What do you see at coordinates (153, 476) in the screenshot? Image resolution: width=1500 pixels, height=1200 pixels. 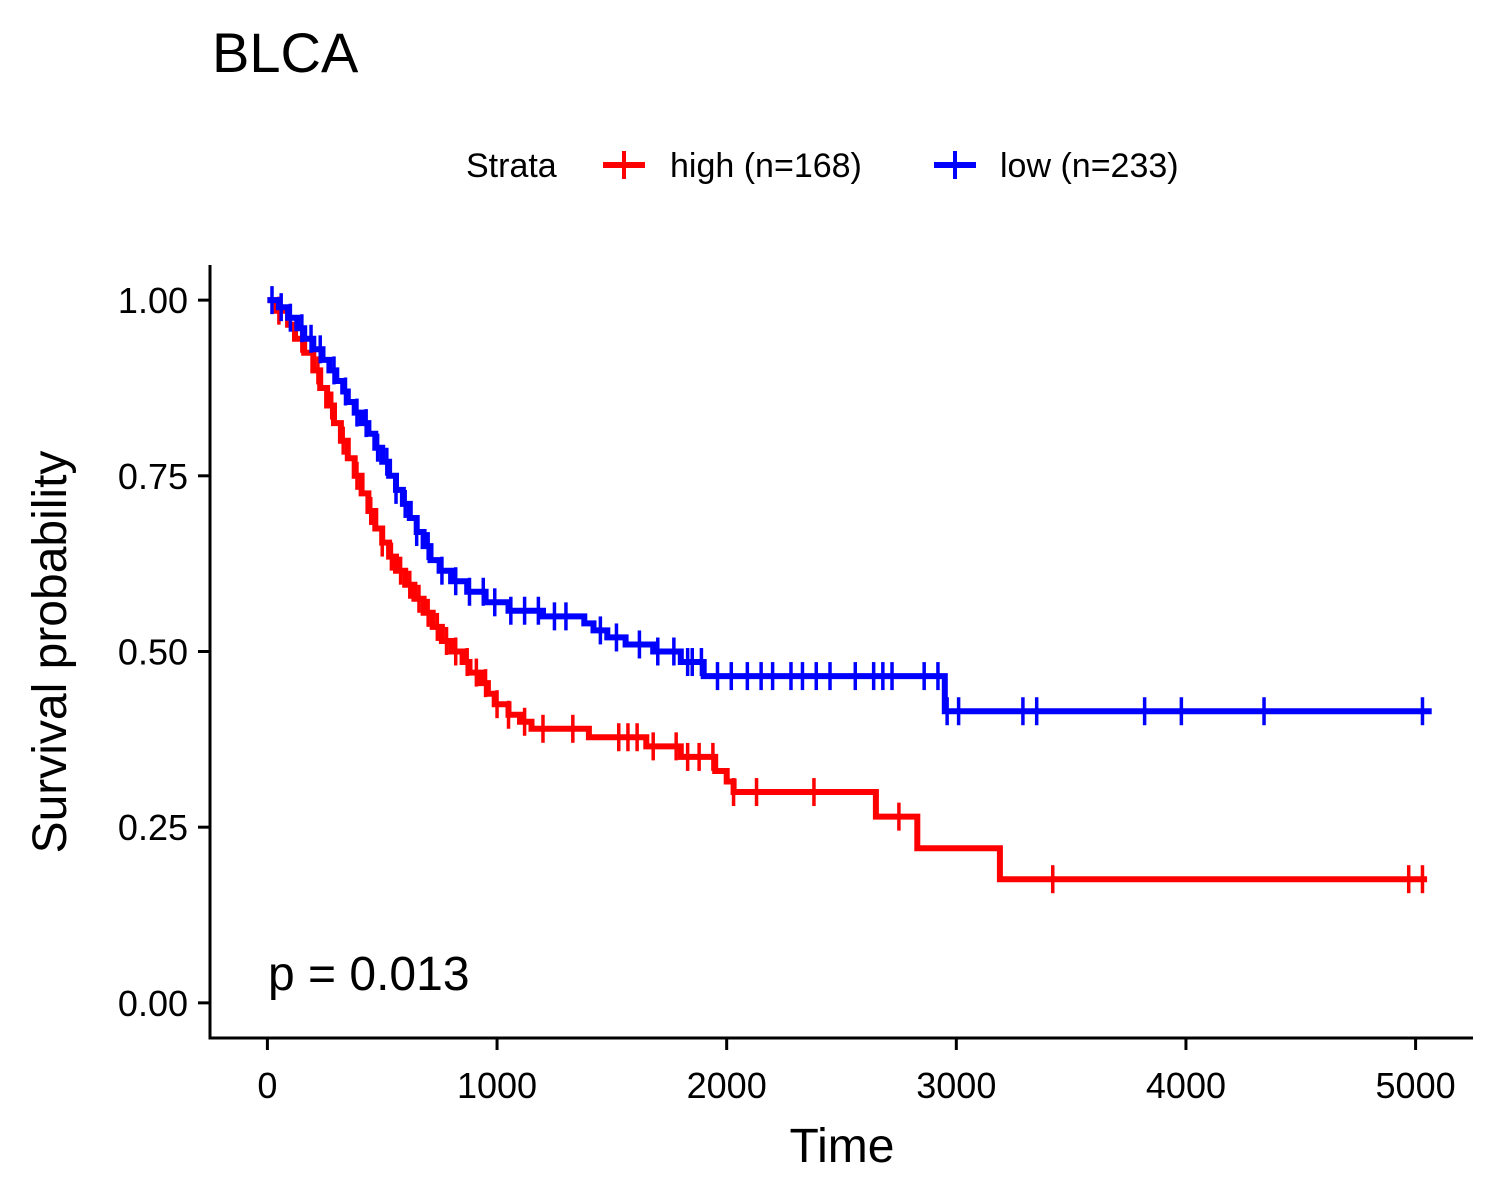 I see `y-tick-label: 0.75` at bounding box center [153, 476].